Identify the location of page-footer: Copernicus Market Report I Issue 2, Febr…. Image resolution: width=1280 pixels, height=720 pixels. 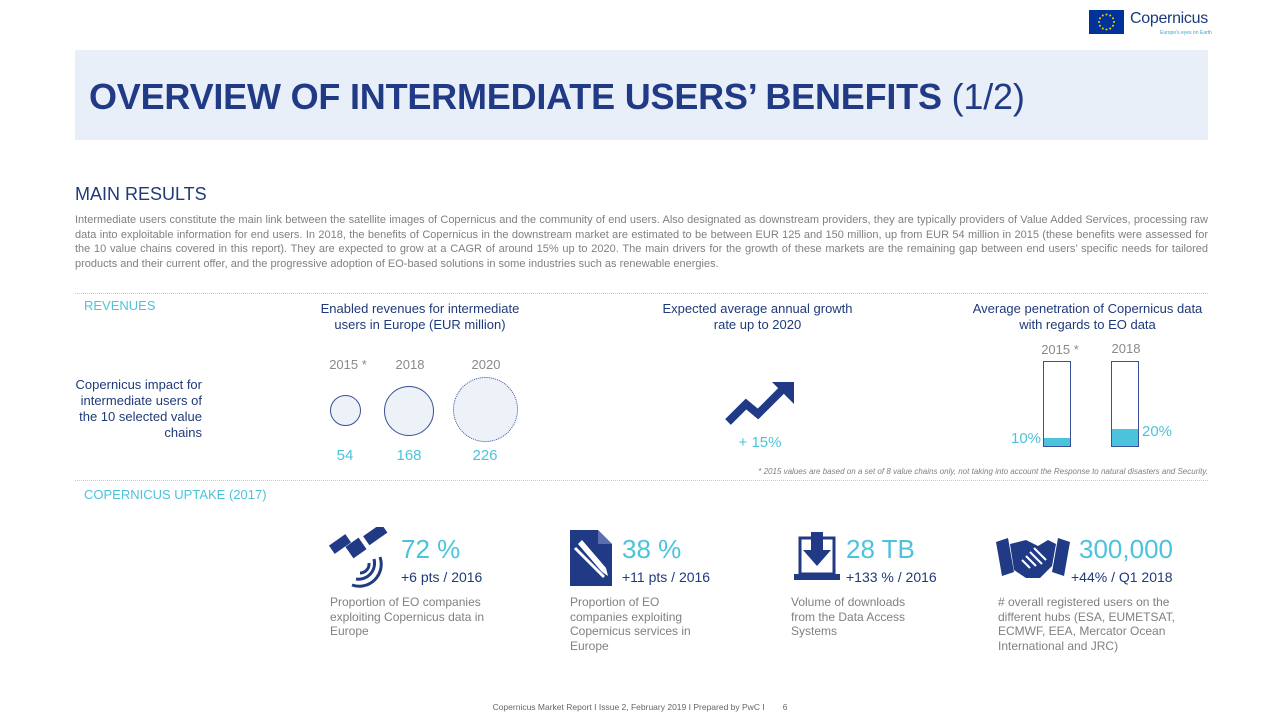
(640, 707).